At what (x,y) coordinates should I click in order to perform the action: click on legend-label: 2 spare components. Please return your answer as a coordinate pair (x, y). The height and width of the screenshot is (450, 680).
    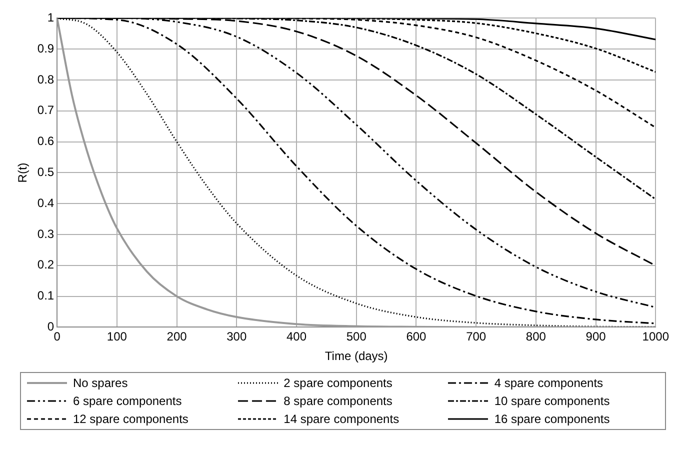
    Looking at the image, I should click on (338, 383).